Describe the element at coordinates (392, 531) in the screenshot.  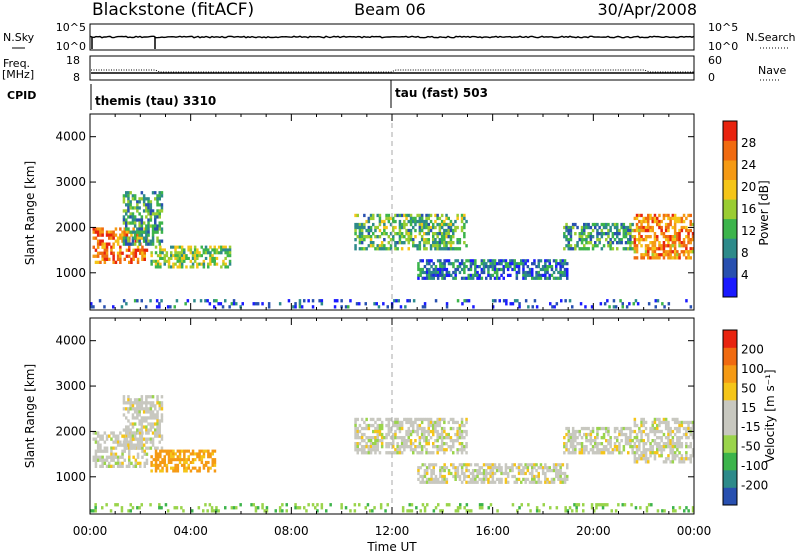
I see `x-tick-label: 12:00` at that location.